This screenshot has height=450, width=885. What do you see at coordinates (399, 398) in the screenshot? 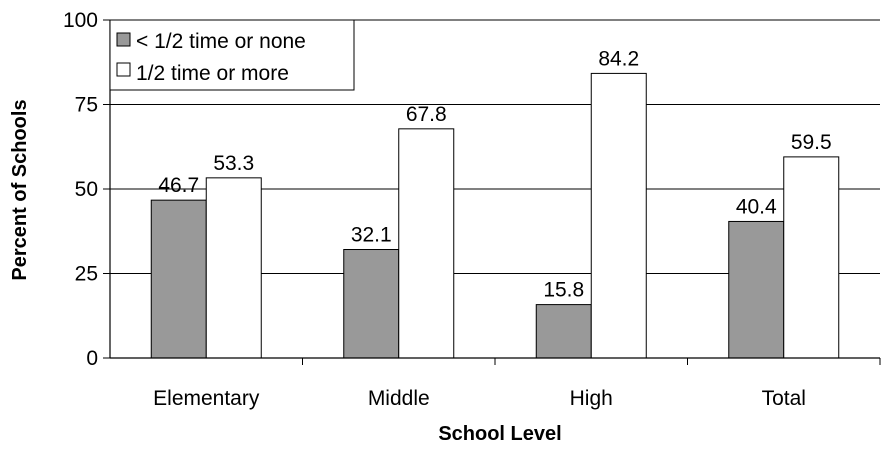
I see `x-tick-label-middle: Middle` at bounding box center [399, 398].